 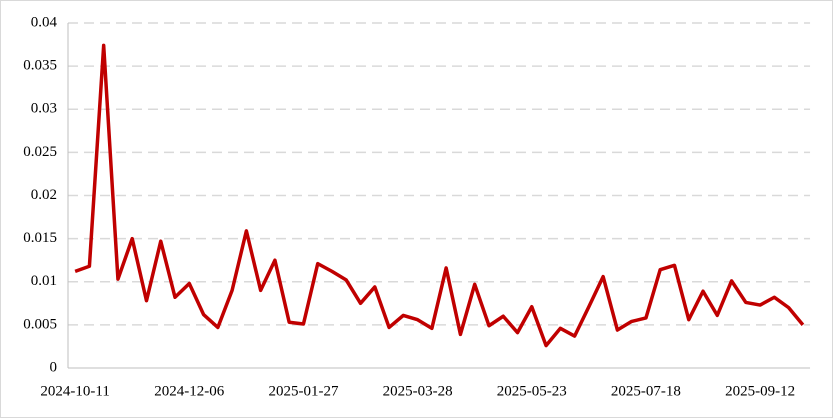 I want to click on y-tick-label: 0.03, so click(x=44, y=109).